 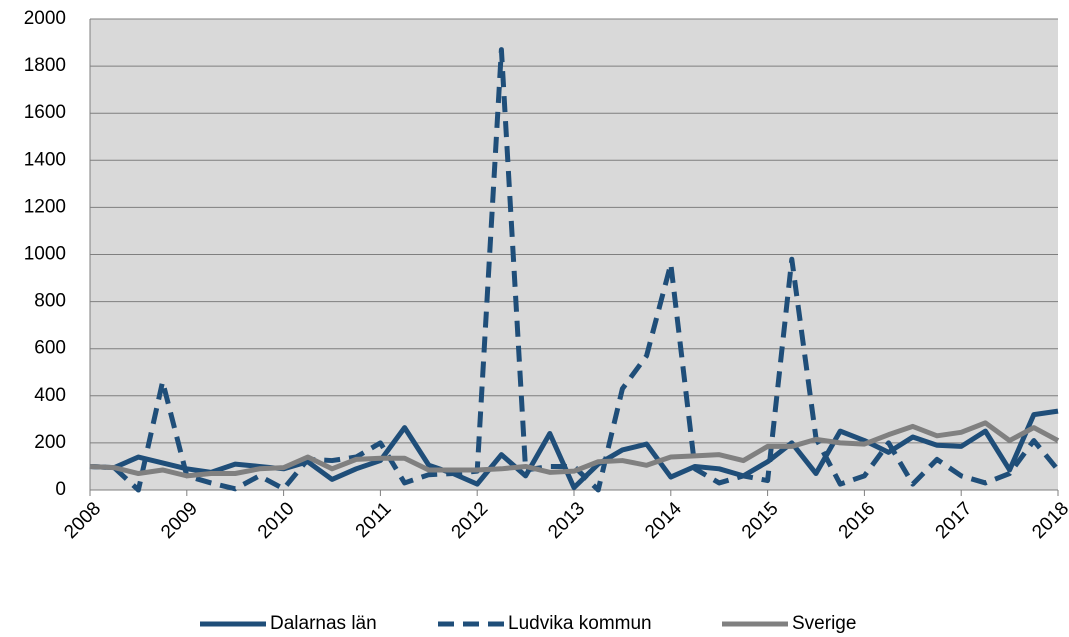 I want to click on x-tick-label: 2016, so click(x=857, y=520).